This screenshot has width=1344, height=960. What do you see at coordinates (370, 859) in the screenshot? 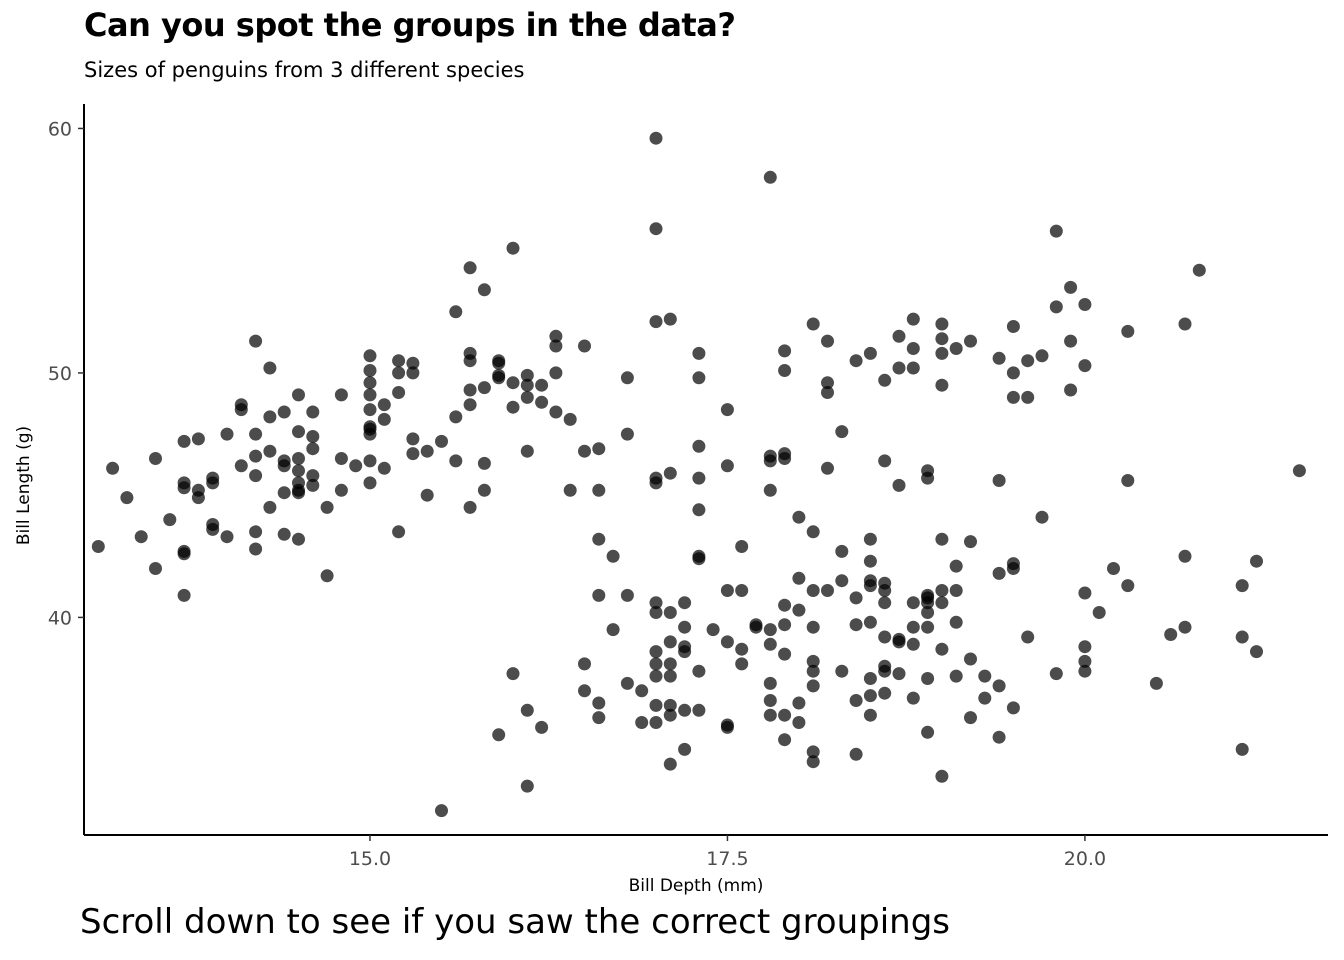
I see `x-tick-label: 15.0` at bounding box center [370, 859].